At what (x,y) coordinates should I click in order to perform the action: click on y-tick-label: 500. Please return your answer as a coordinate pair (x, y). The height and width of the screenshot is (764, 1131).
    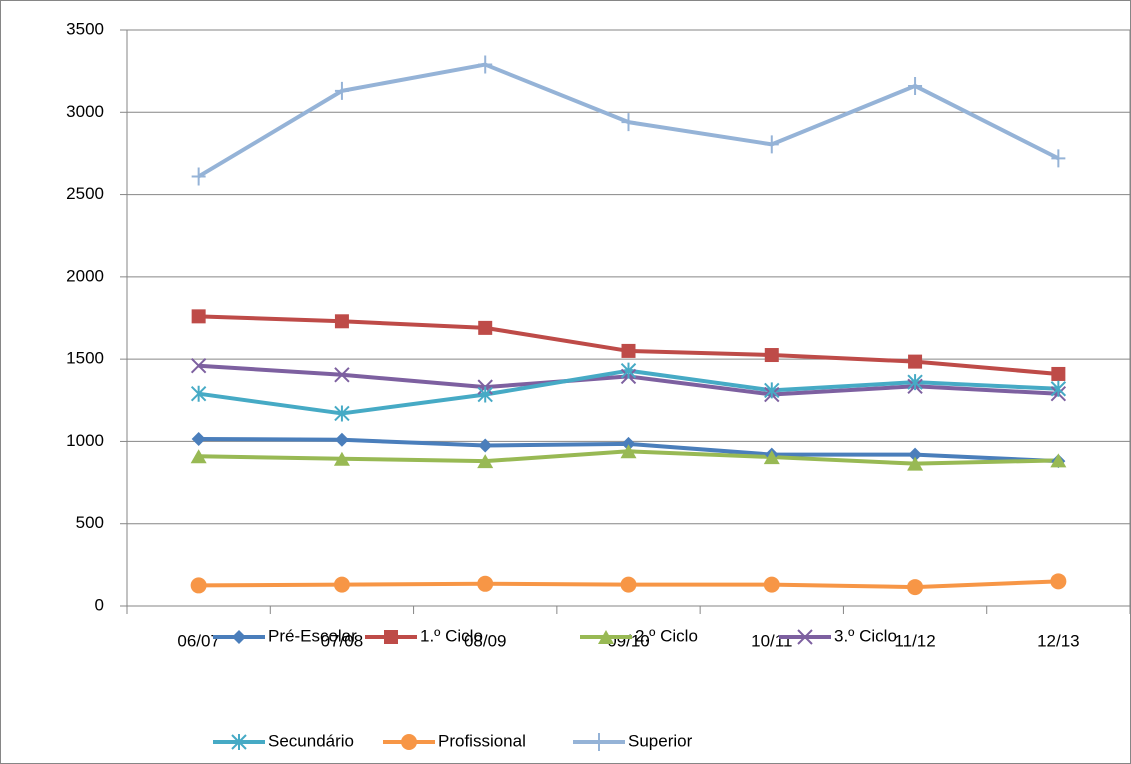
    Looking at the image, I should click on (90, 522).